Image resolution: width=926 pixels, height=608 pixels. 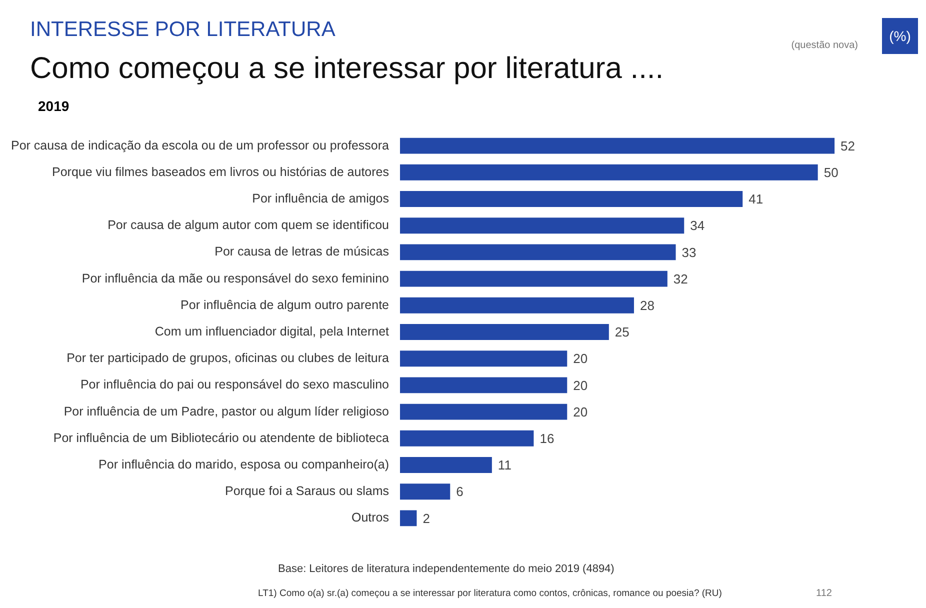 I want to click on y-tick-label: Por influência do marido, esposa ou companheiro(a), so click(x=244, y=464).